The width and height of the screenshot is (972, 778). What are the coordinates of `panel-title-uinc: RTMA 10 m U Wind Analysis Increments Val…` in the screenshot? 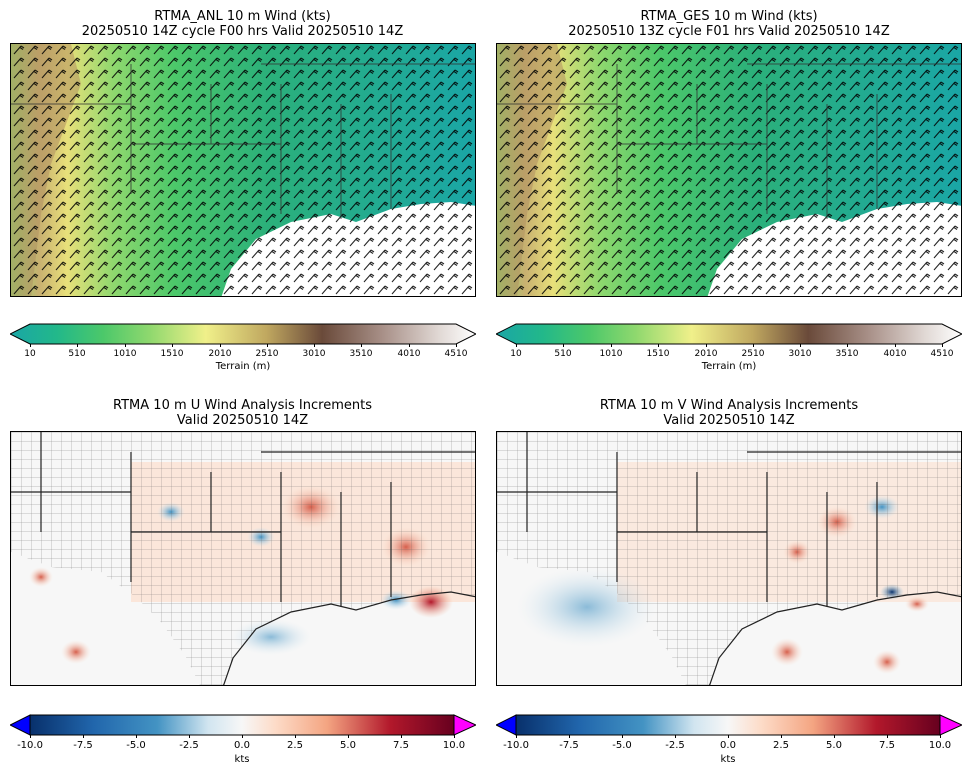 It's located at (242, 413).